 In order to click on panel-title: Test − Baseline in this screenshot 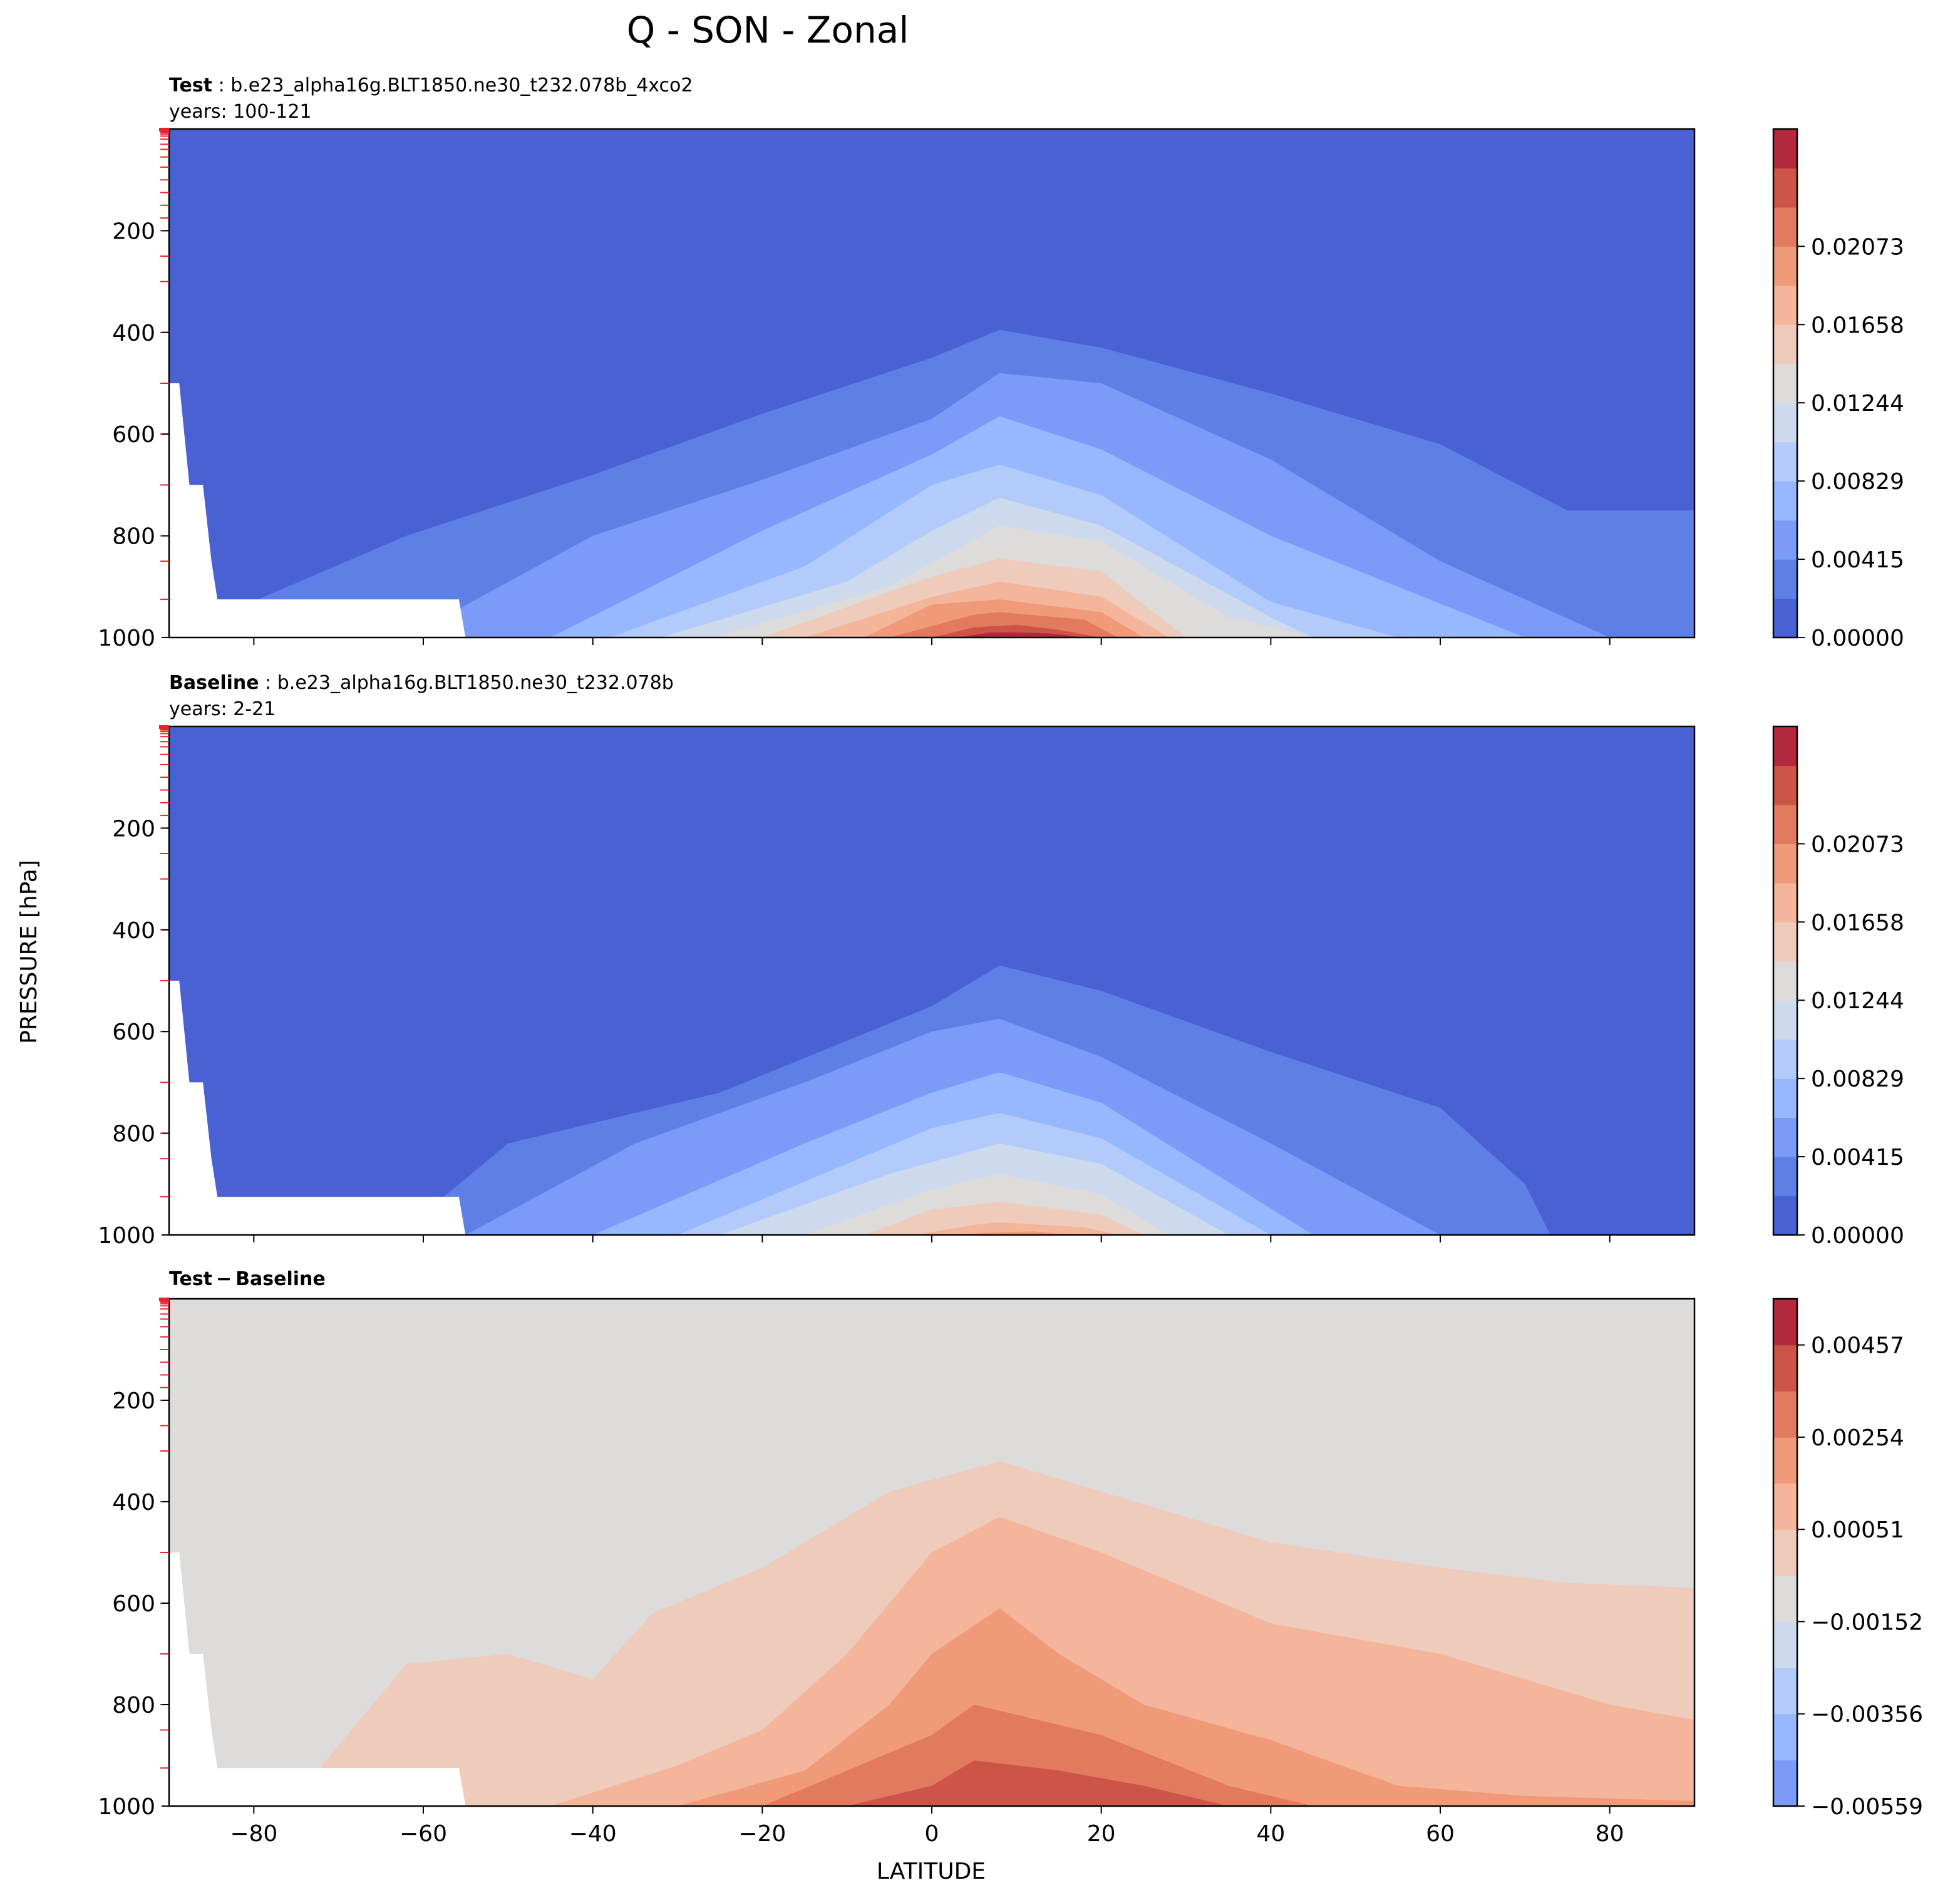, I will do `click(247, 1279)`.